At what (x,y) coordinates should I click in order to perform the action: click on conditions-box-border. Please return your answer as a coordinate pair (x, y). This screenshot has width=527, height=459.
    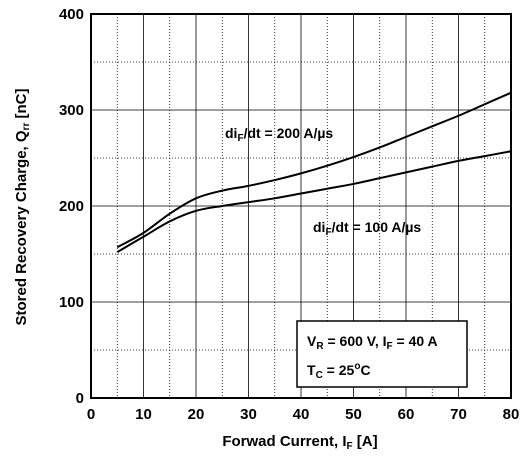
    Looking at the image, I should click on (382, 354).